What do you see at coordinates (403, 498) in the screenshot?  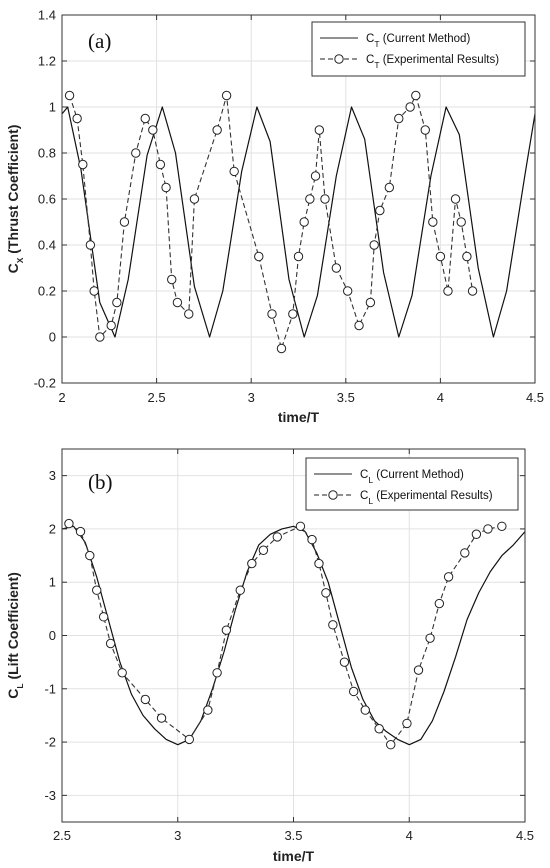 I see `legend-entry: CL (Experimental Results)` at bounding box center [403, 498].